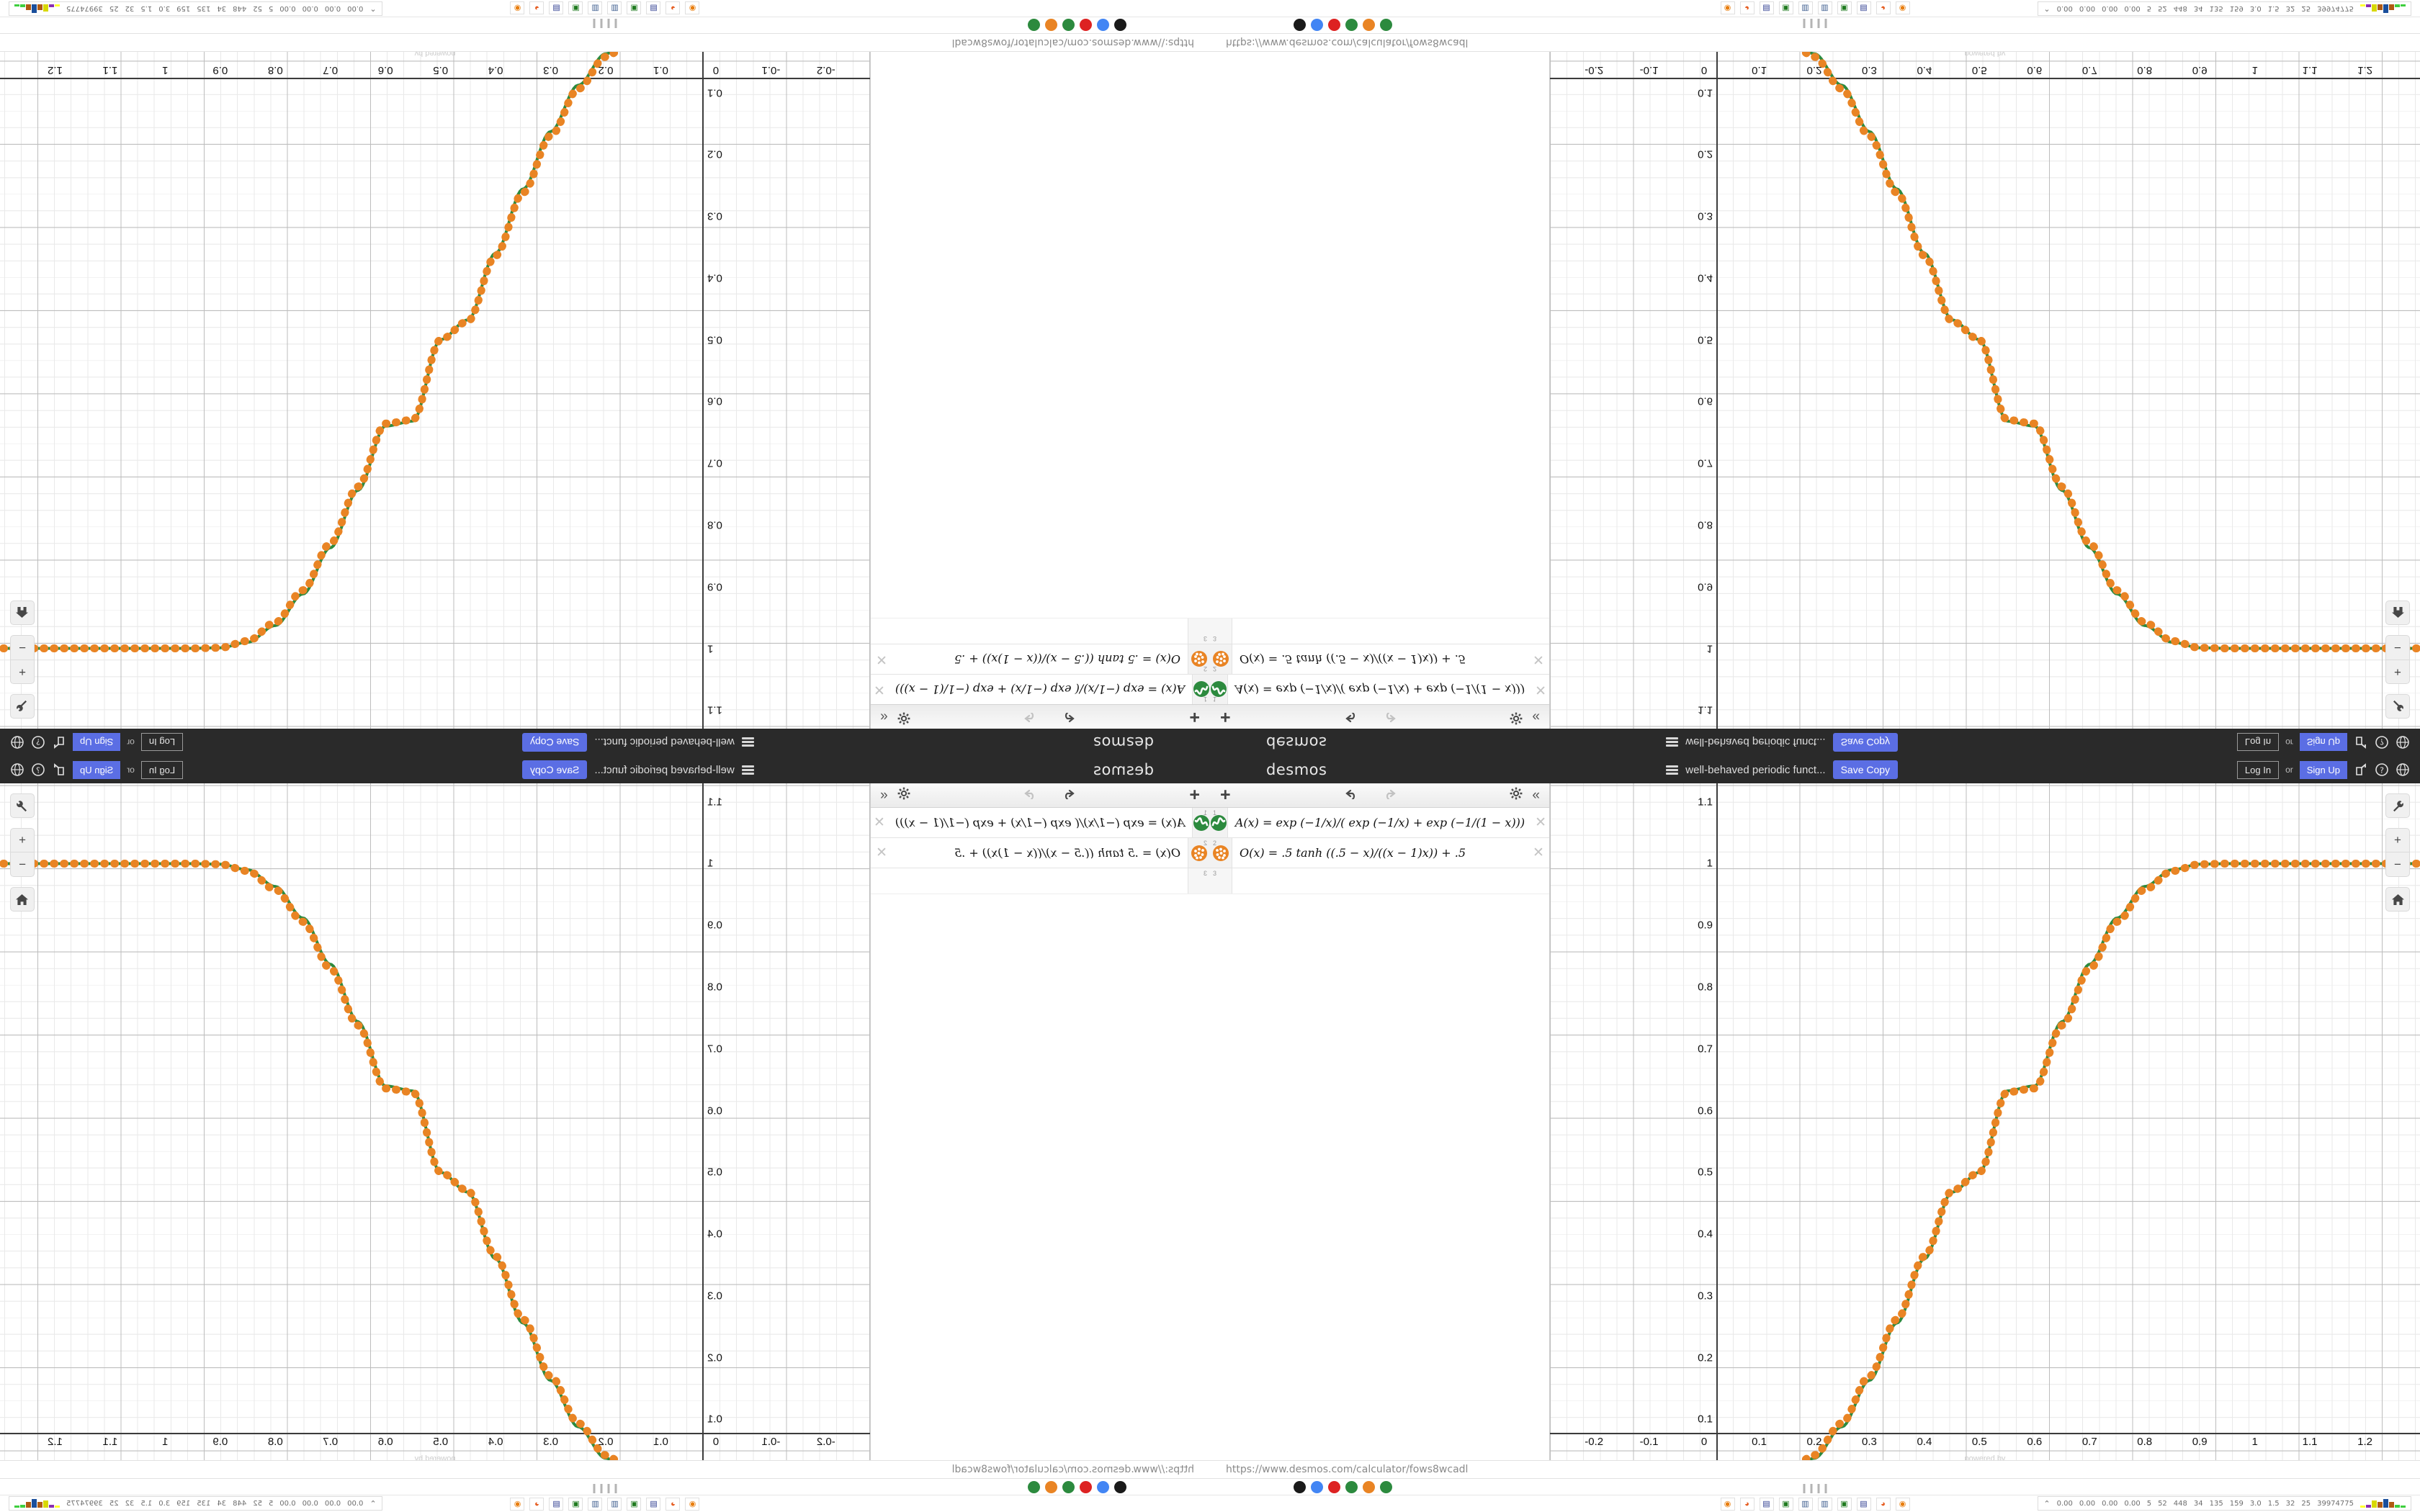  Describe the element at coordinates (1536, 717) in the screenshot. I see `collapse-panel-icon: «` at that location.